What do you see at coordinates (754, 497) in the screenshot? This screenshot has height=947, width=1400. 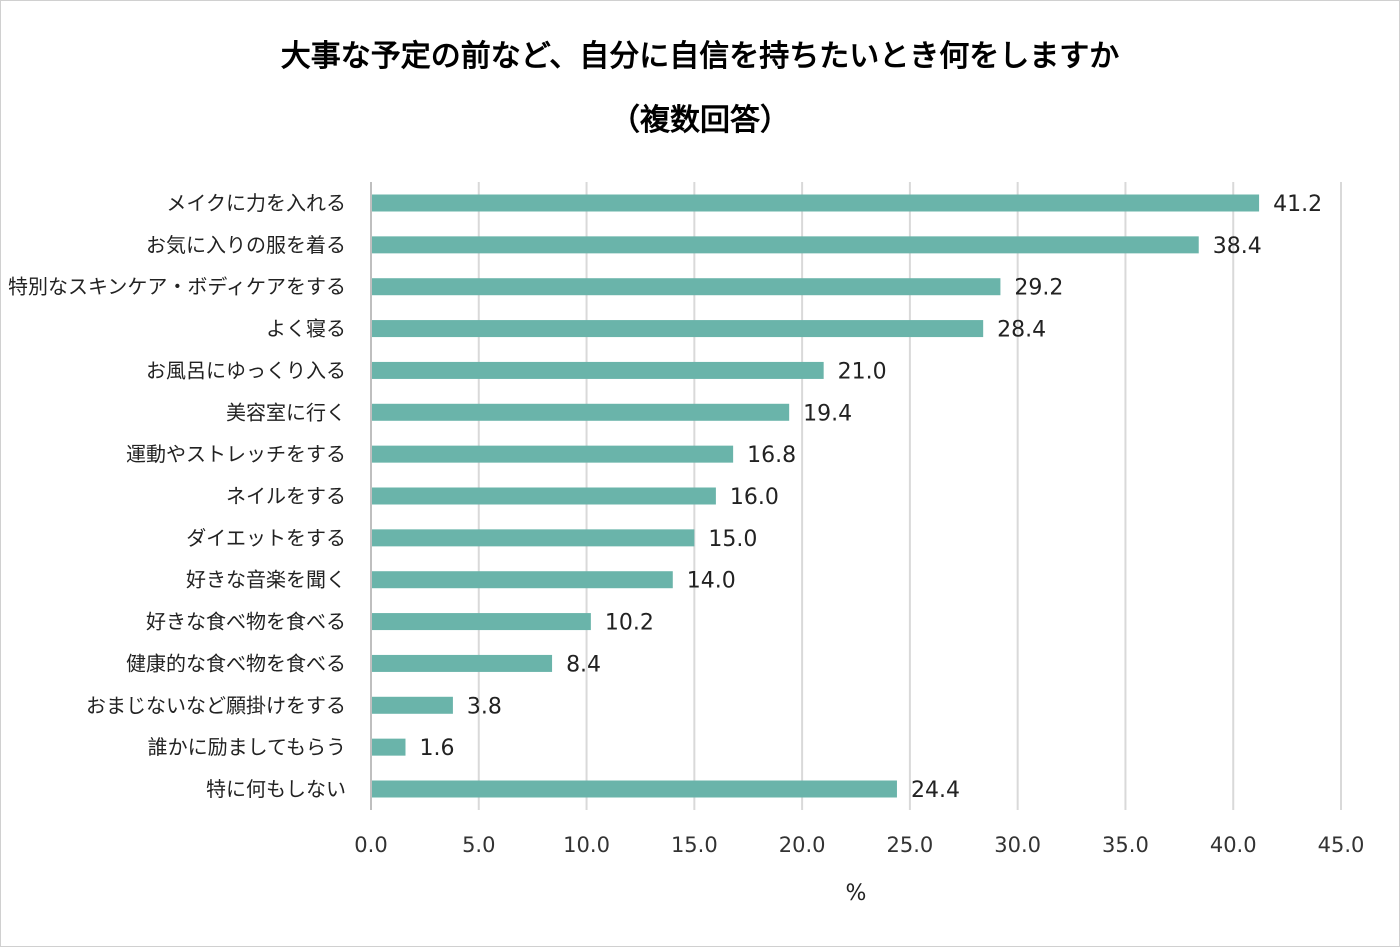 I see `data-label: 16.0` at bounding box center [754, 497].